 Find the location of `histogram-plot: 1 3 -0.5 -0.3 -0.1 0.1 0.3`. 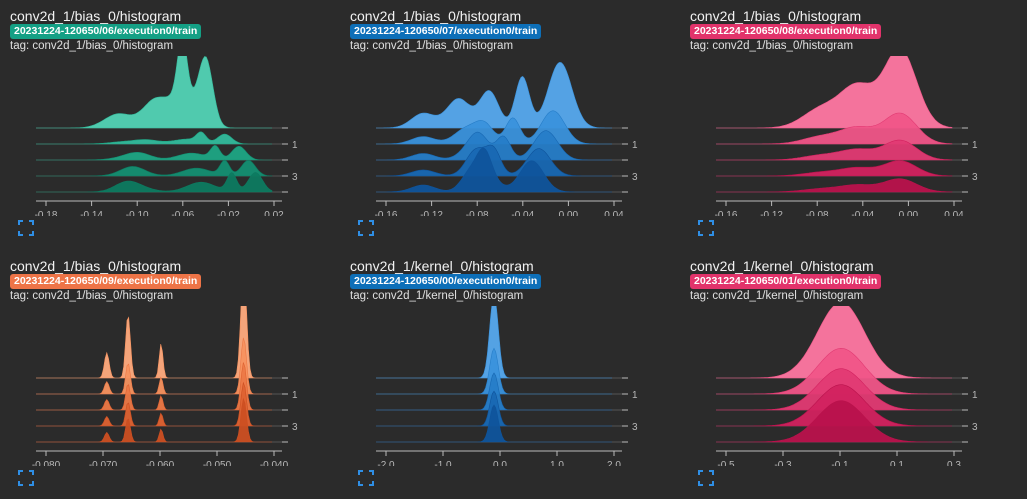

histogram-plot: 1 3 -0.5 -0.3 -0.1 0.1 0.3 is located at coordinates (847, 386).